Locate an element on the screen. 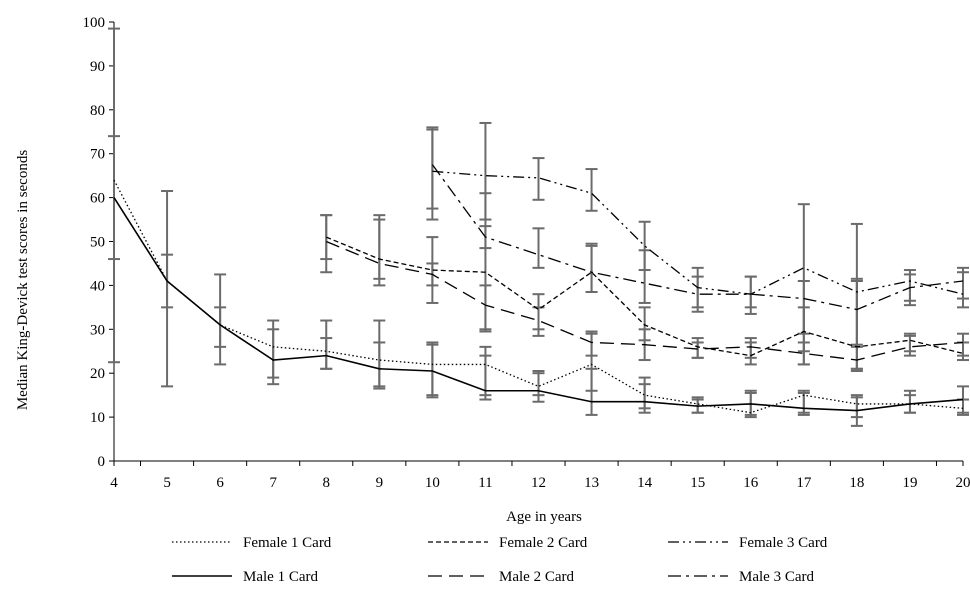  y-tick-label: 10 is located at coordinates (97, 418).